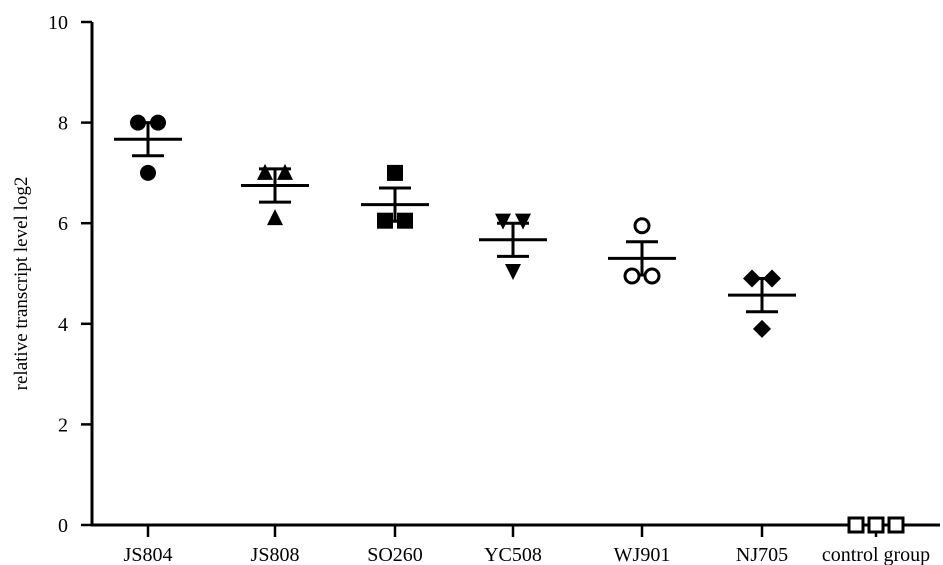 This screenshot has width=943, height=565. What do you see at coordinates (642, 251) in the screenshot?
I see `group-wj901` at bounding box center [642, 251].